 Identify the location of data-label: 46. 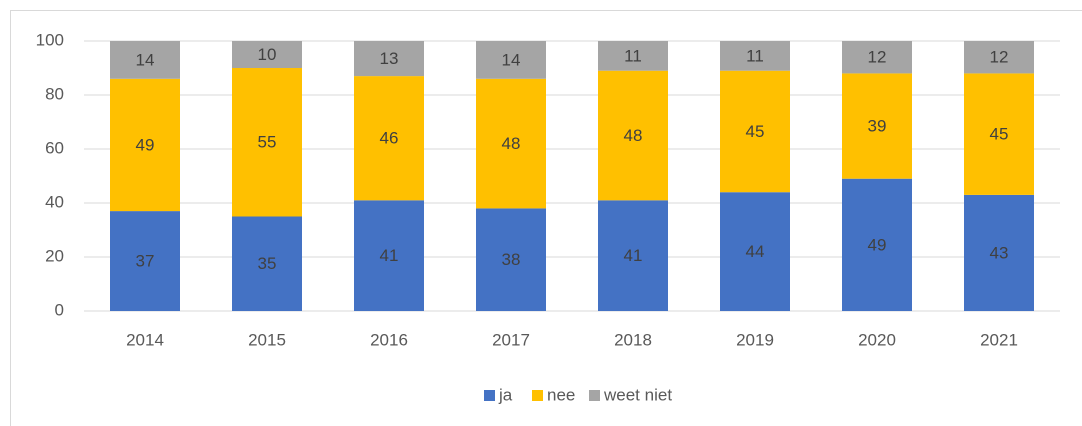
(389, 138).